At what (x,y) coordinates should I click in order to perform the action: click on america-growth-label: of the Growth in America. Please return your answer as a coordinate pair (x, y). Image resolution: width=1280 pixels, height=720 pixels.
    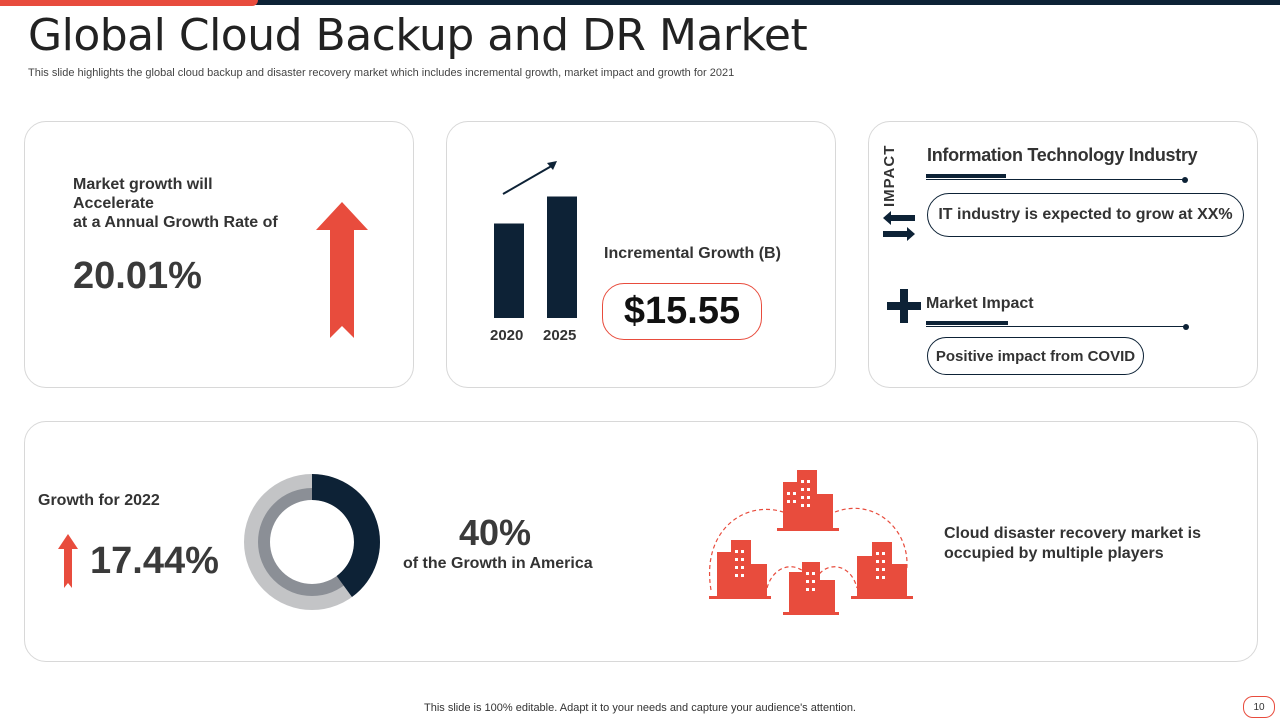
    Looking at the image, I should click on (498, 563).